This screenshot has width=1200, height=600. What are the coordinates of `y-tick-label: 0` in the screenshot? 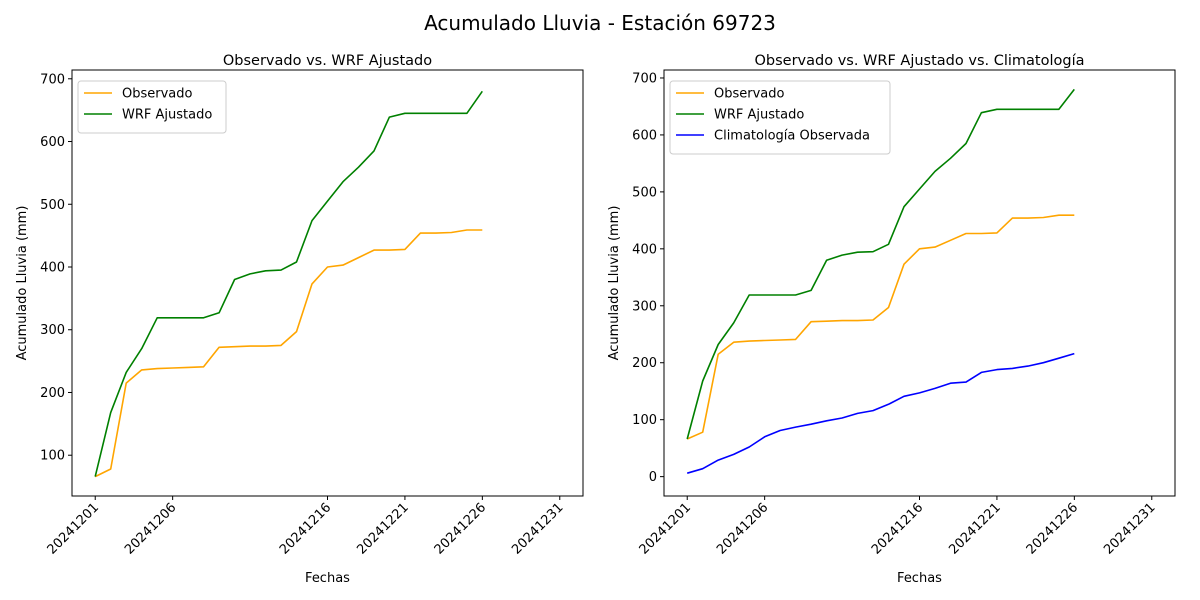 It's located at (653, 477).